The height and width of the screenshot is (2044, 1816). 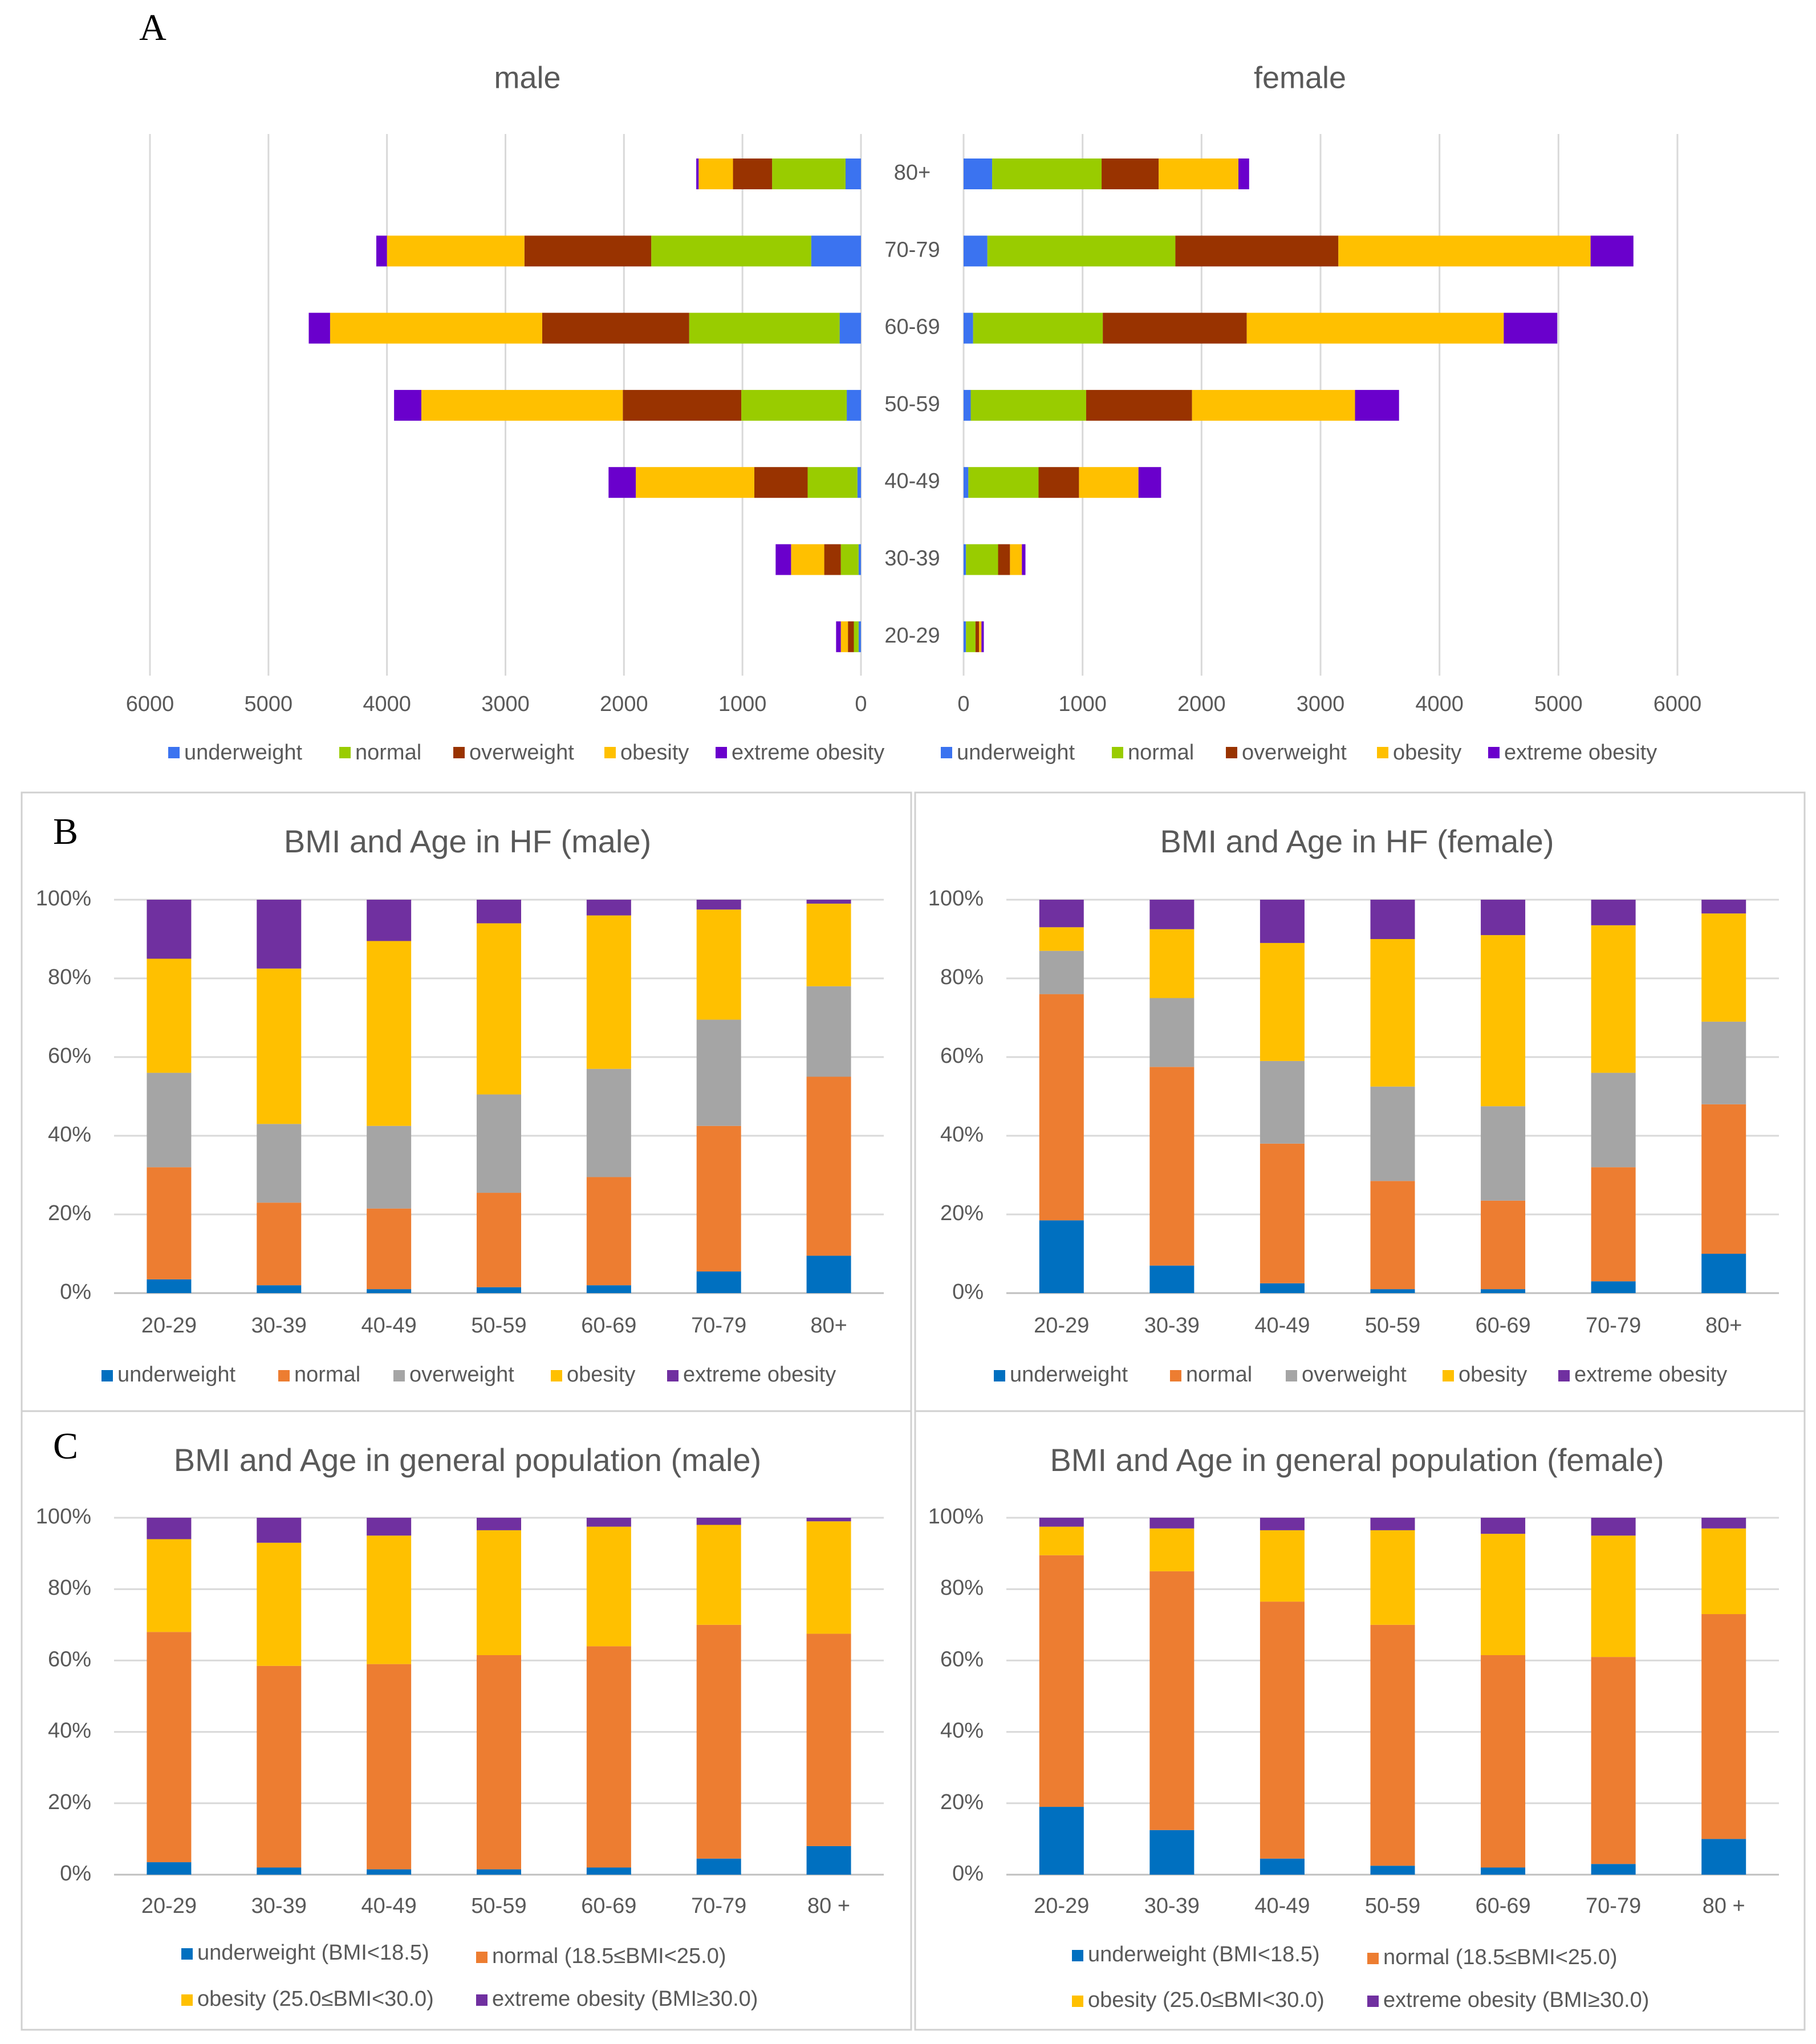 What do you see at coordinates (389, 1906) in the screenshot?
I see `x-category-label: 40-49` at bounding box center [389, 1906].